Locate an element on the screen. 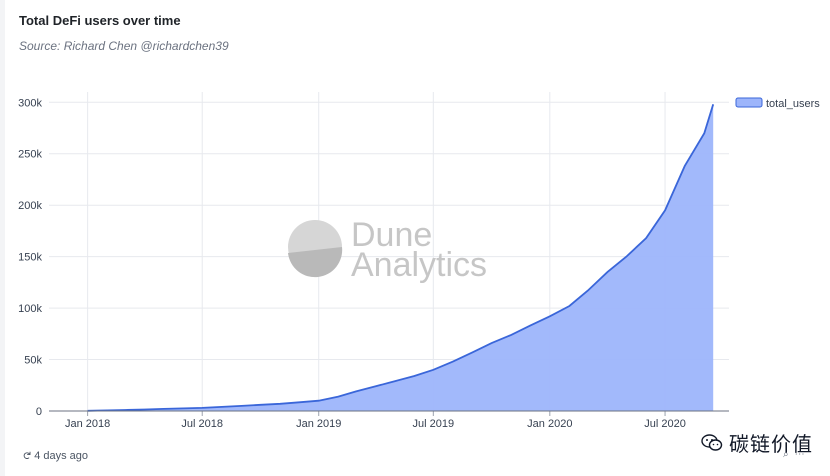 Image resolution: width=830 pixels, height=476 pixels. legend-swatch is located at coordinates (749, 102).